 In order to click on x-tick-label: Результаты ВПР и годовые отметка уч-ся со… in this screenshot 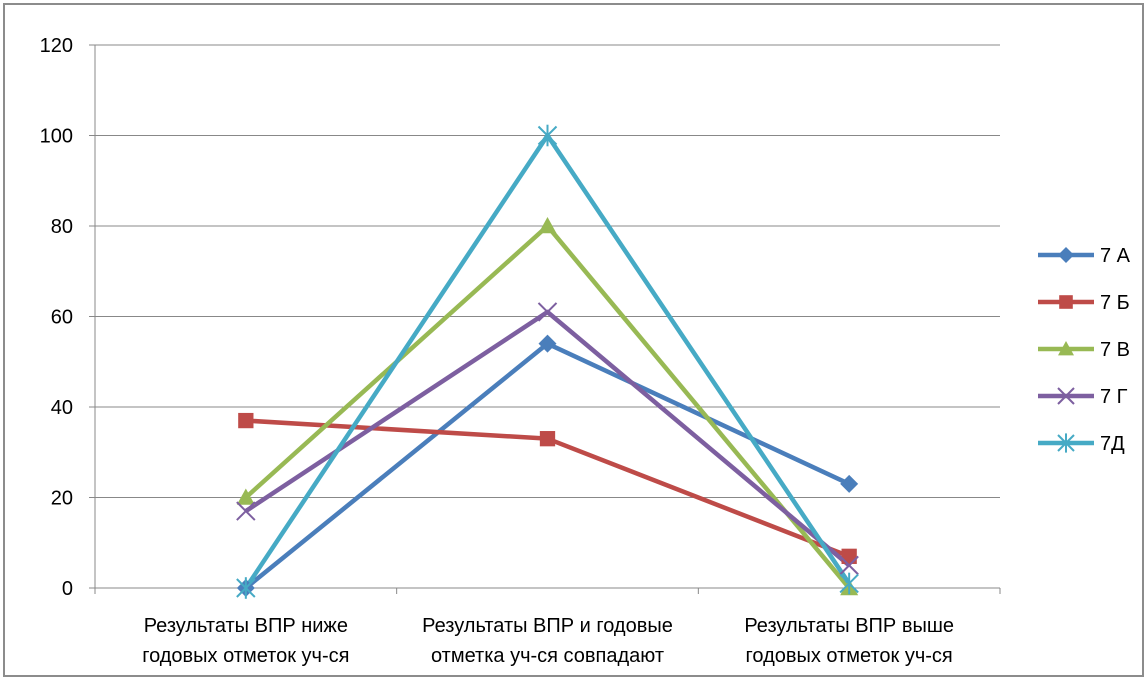, I will do `click(547, 641)`.